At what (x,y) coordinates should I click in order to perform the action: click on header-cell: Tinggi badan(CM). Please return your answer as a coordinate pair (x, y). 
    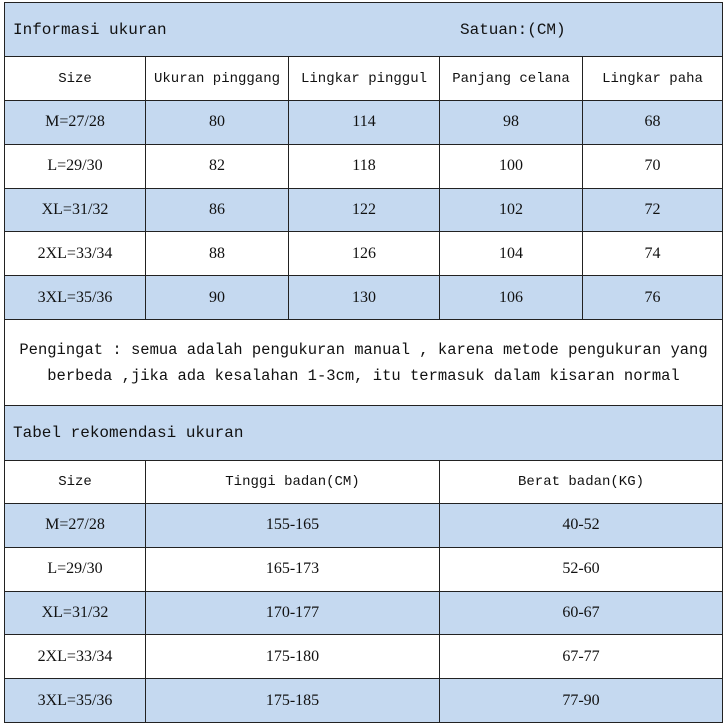
    Looking at the image, I should click on (292, 482).